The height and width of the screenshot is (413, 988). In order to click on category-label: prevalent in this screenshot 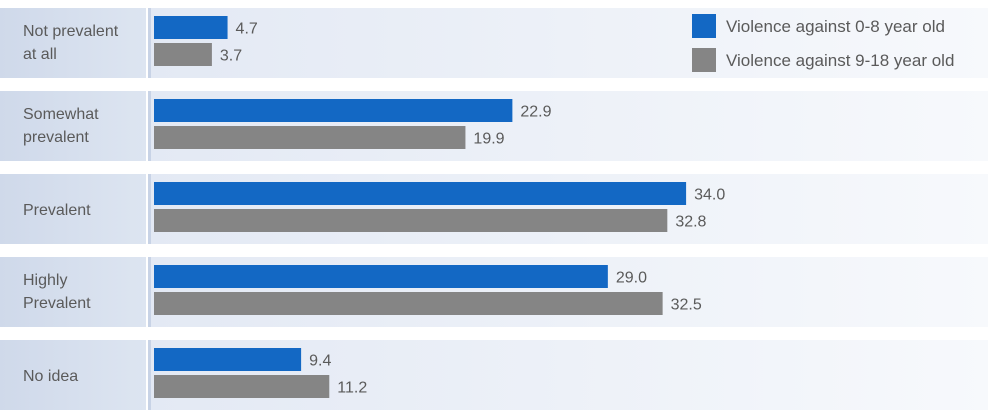, I will do `click(56, 137)`.